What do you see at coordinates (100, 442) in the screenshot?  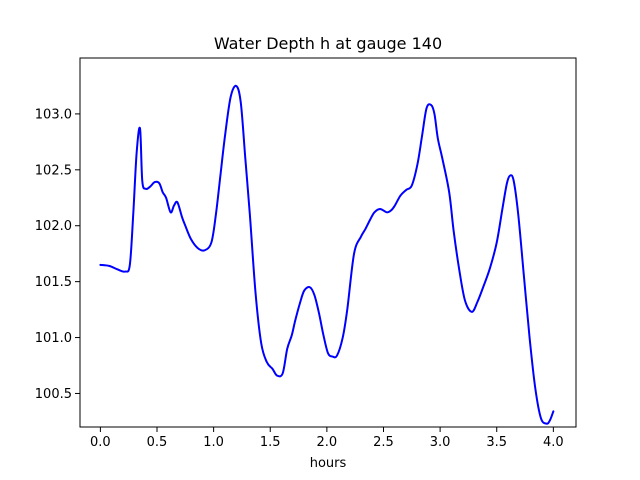 I see `x-tick-label: 0.0` at bounding box center [100, 442].